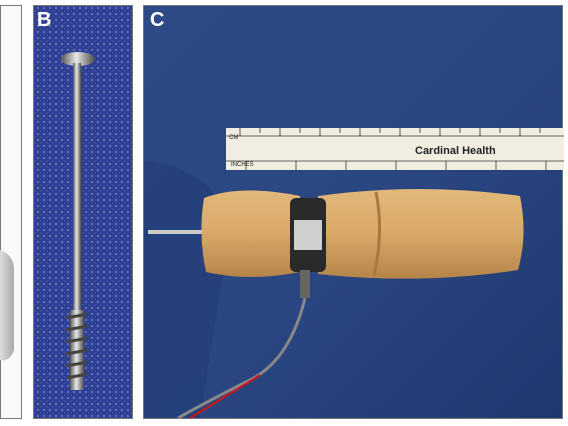 The image size is (568, 426). I want to click on screw-thread, so click(77, 350).